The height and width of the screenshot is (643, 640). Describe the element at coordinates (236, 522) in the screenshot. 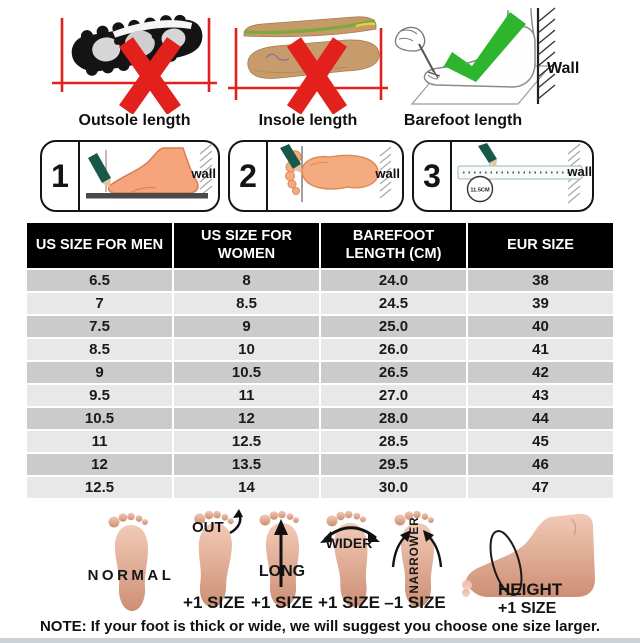

I see `curved-arrow-icon` at that location.